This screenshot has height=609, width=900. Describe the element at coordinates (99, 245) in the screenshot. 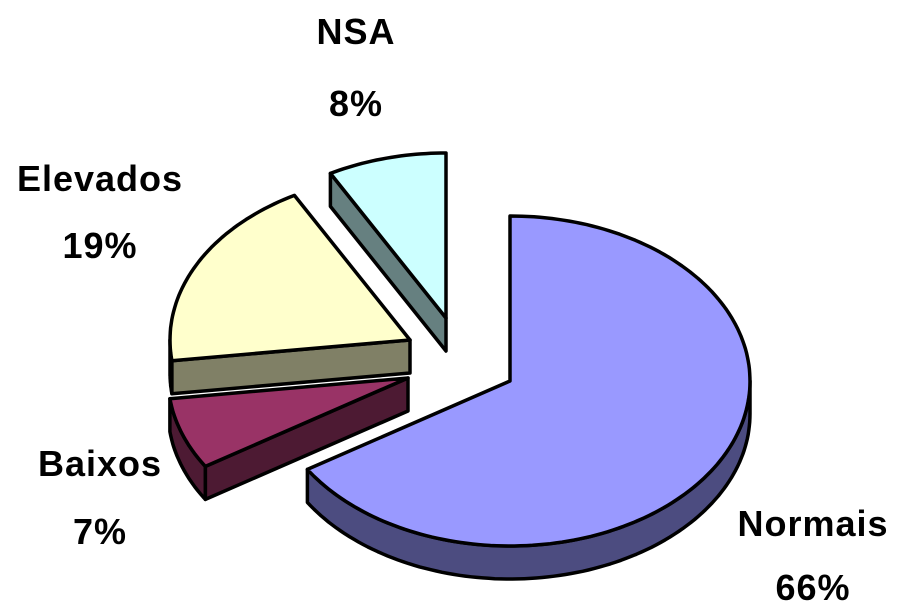

I see `slice-label-elevados-value: 19%` at that location.